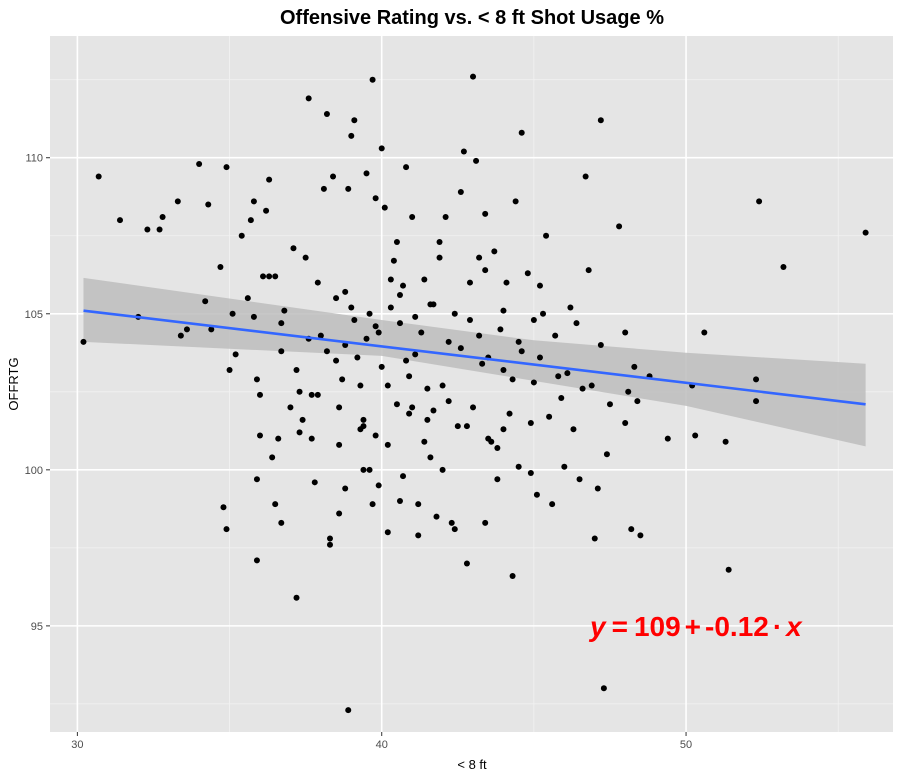 The height and width of the screenshot is (776, 900). What do you see at coordinates (474, 357) in the screenshot?
I see `regression-line-layer` at bounding box center [474, 357].